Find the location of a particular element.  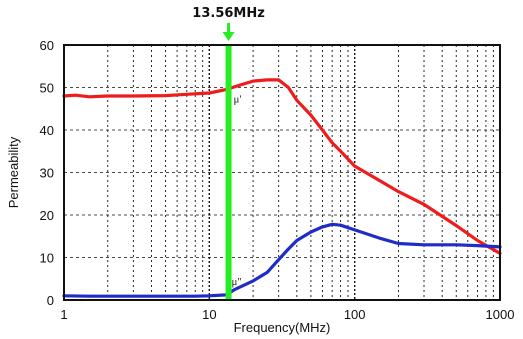

y-tick-label: 40 is located at coordinates (47, 130).